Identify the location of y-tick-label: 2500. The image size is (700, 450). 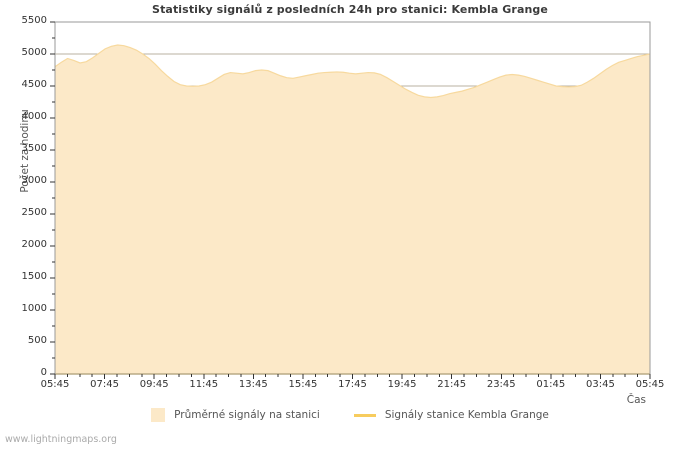
(34, 212).